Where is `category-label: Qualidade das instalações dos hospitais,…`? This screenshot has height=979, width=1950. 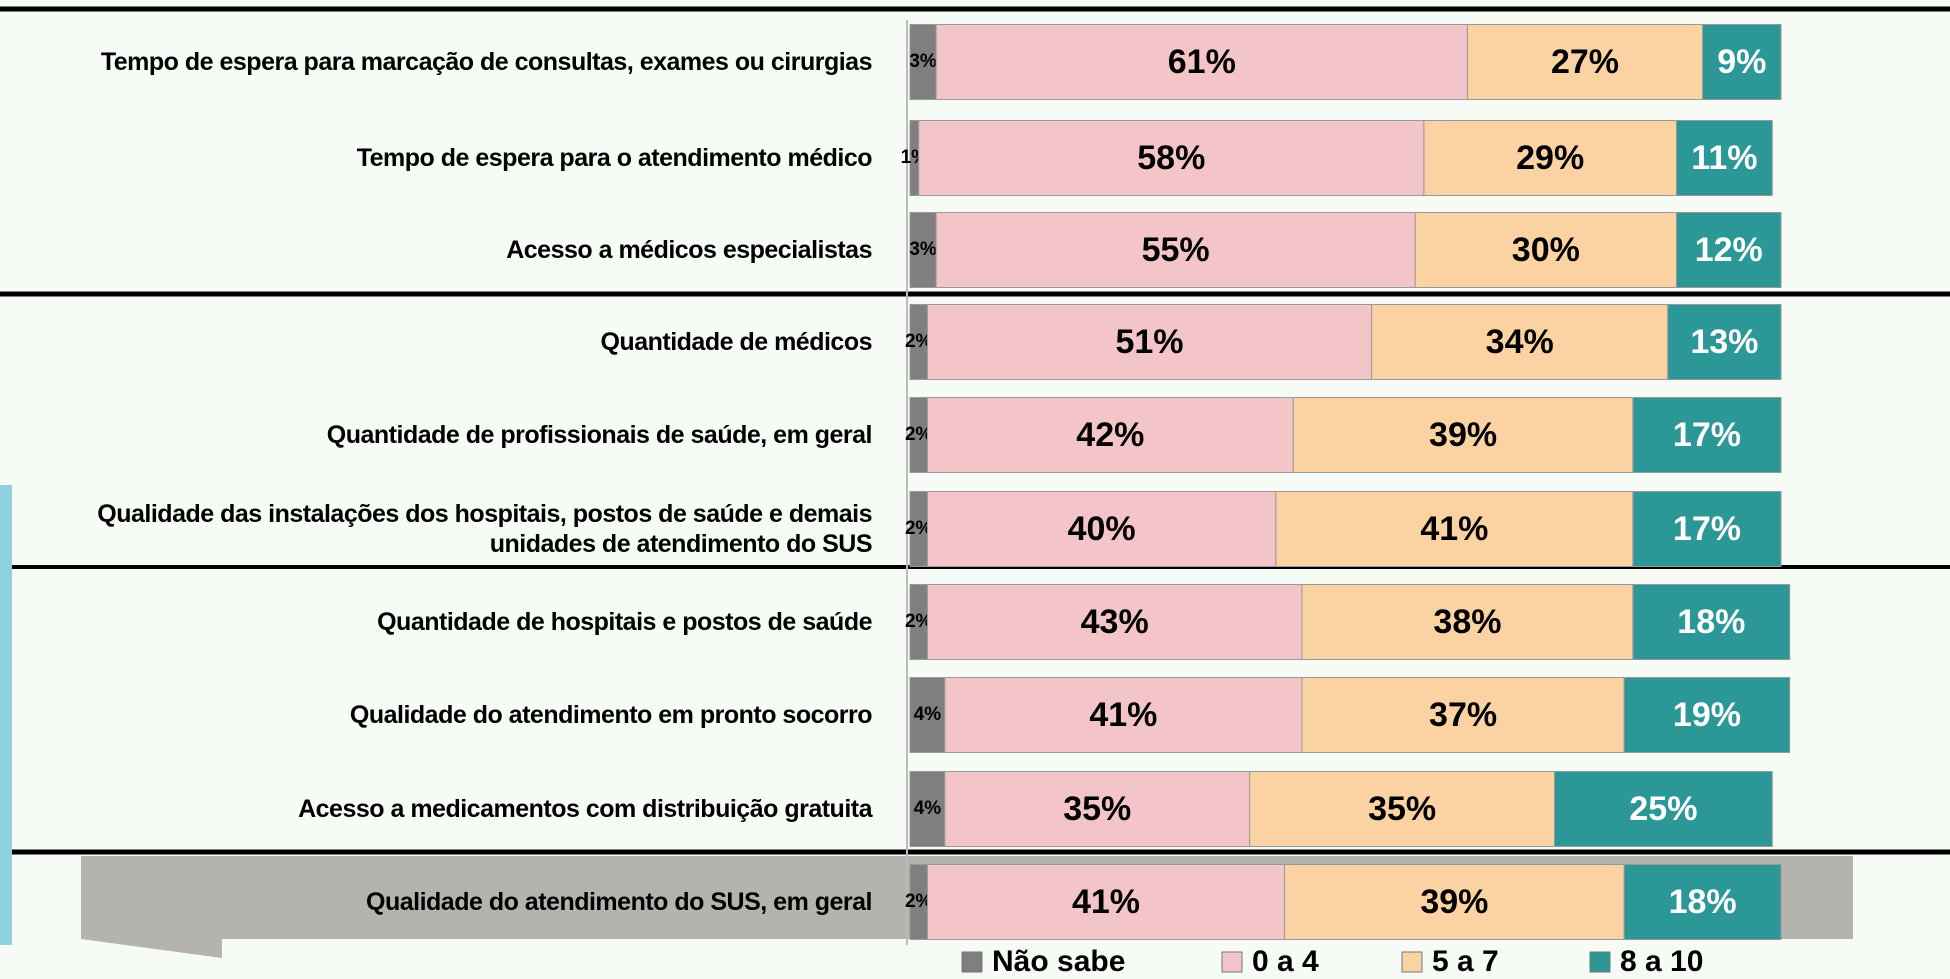 category-label: Qualidade das instalações dos hospitais,… is located at coordinates (484, 529).